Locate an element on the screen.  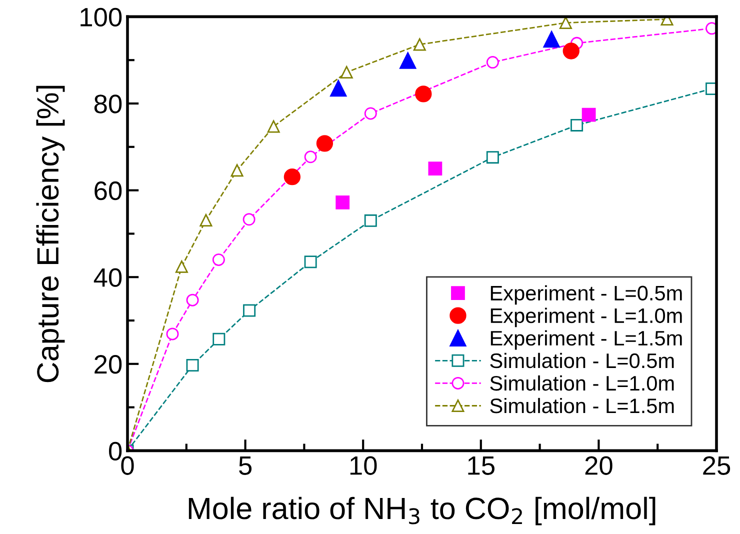
x-tick-label: 10 is located at coordinates (363, 465).